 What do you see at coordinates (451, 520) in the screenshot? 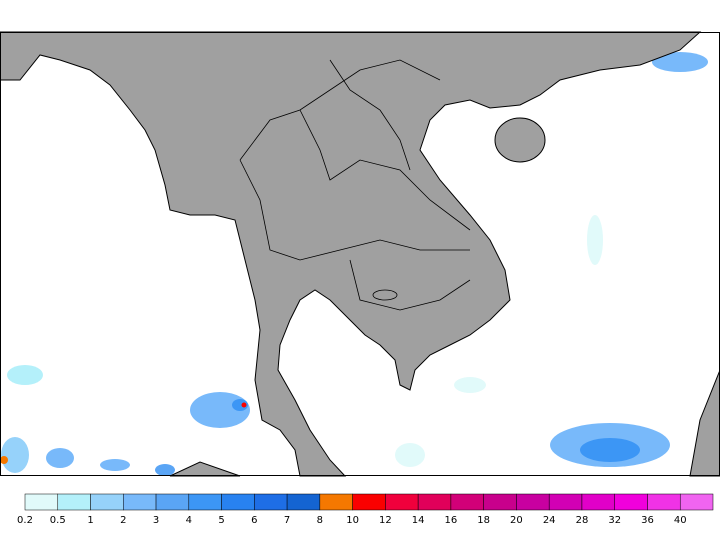
I see `colorbar-label: 16` at bounding box center [451, 520].